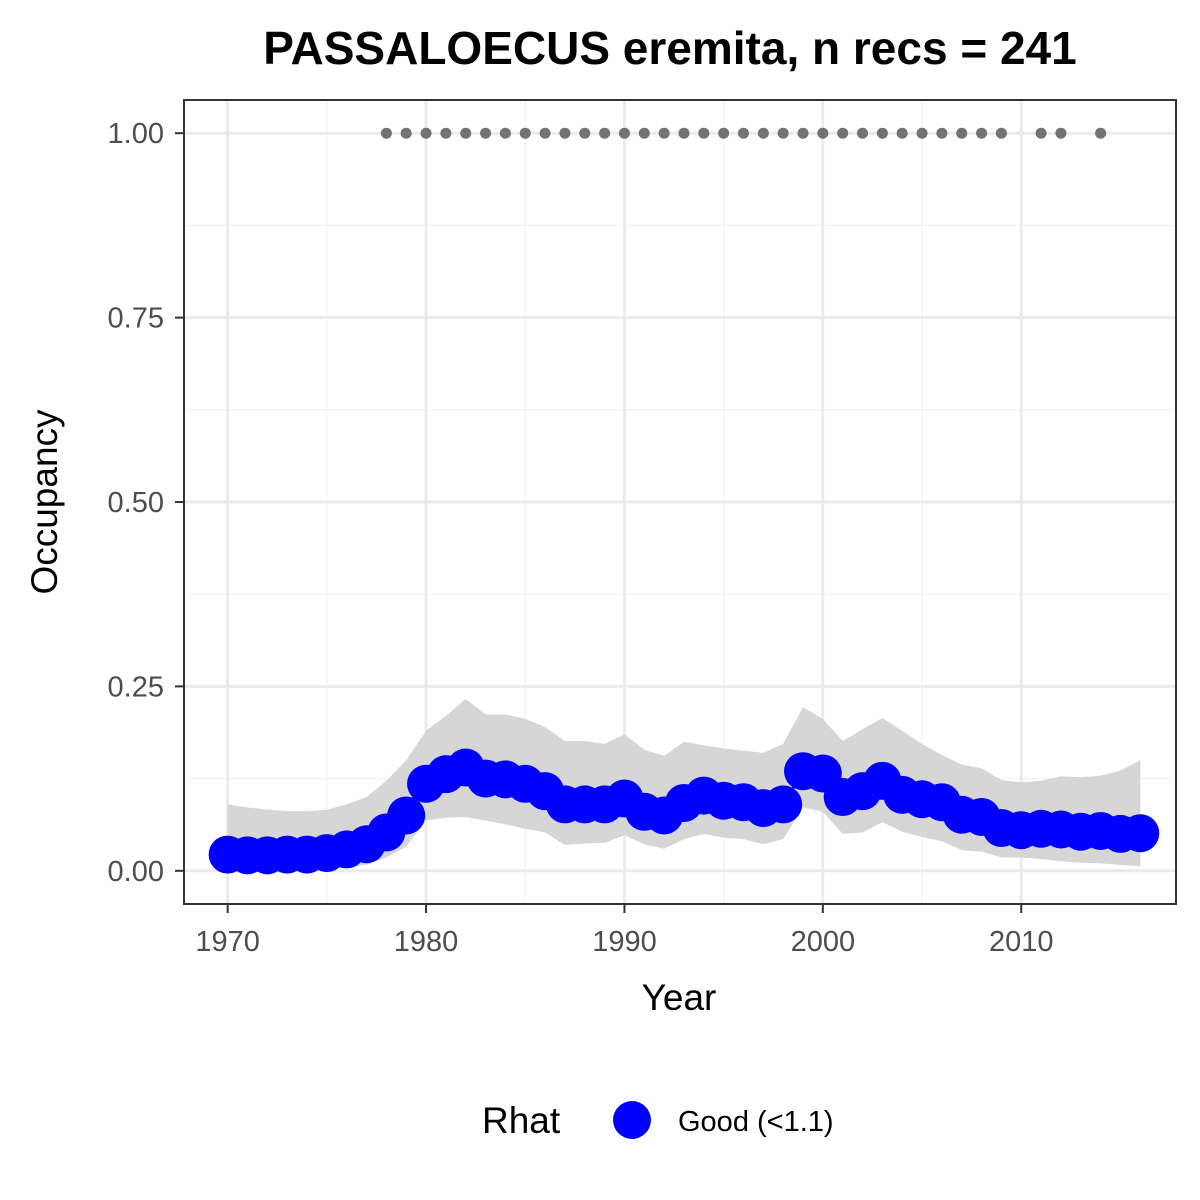 Image resolution: width=1200 pixels, height=1200 pixels. What do you see at coordinates (823, 942) in the screenshot?
I see `x-tick-label: 2000` at bounding box center [823, 942].